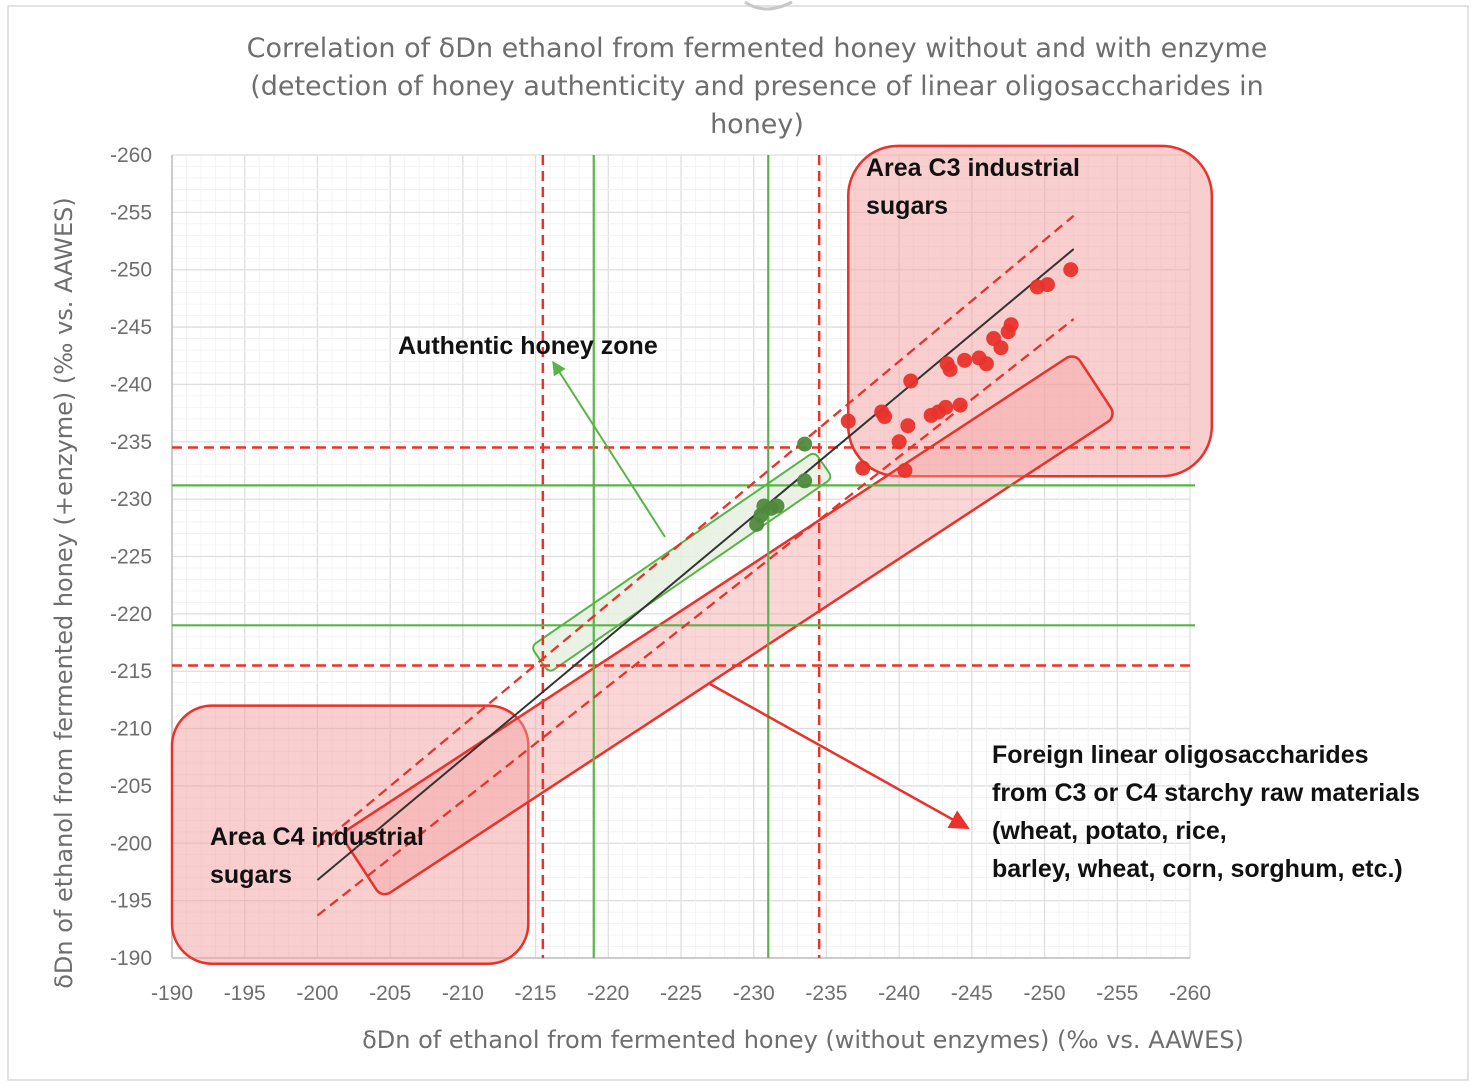 The height and width of the screenshot is (1086, 1475). Describe the element at coordinates (1180, 755) in the screenshot. I see `foreign-label-line-1: Foreign linear oligosaccharides` at that location.